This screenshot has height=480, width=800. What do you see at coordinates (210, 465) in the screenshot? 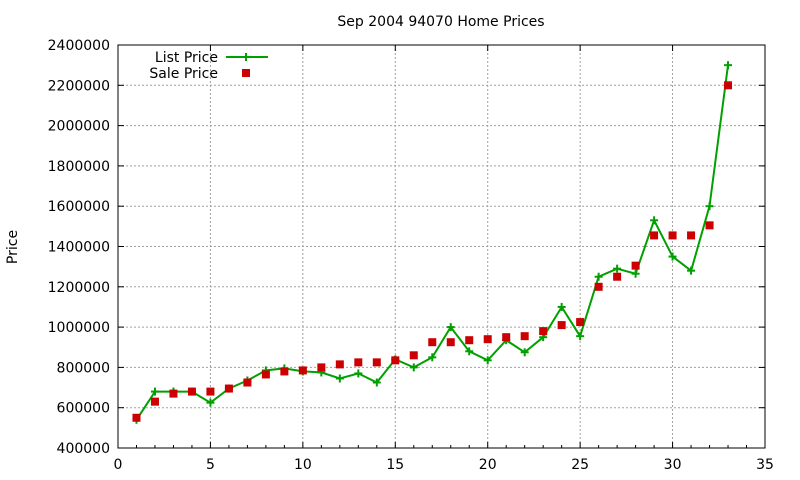
I see `x-tick-label: 5` at bounding box center [210, 465].